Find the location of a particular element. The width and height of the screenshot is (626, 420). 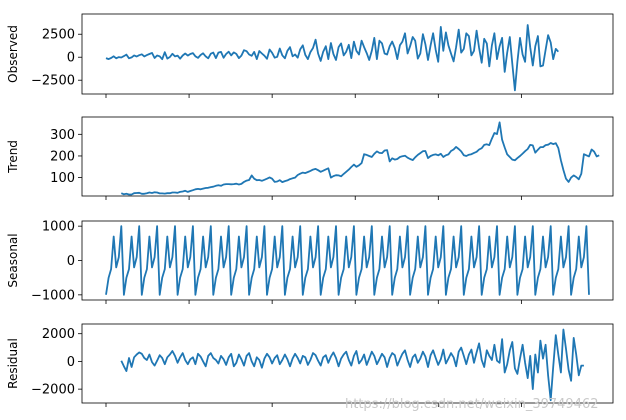

residual-axis-label: Residual is located at coordinates (13, 363).